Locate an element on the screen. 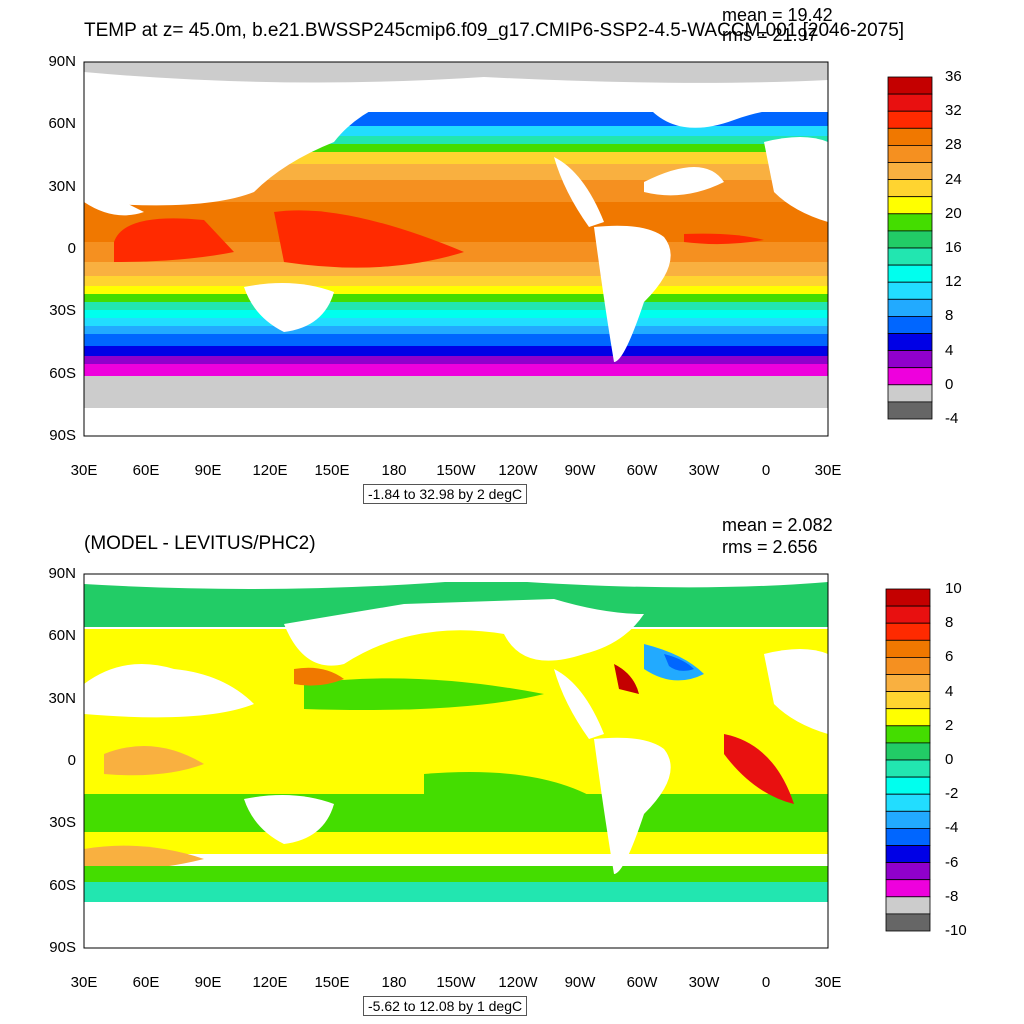 Image resolution: width=1024 pixels, height=1024 pixels. panel2-colorbar-label: -10 is located at coordinates (956, 930).